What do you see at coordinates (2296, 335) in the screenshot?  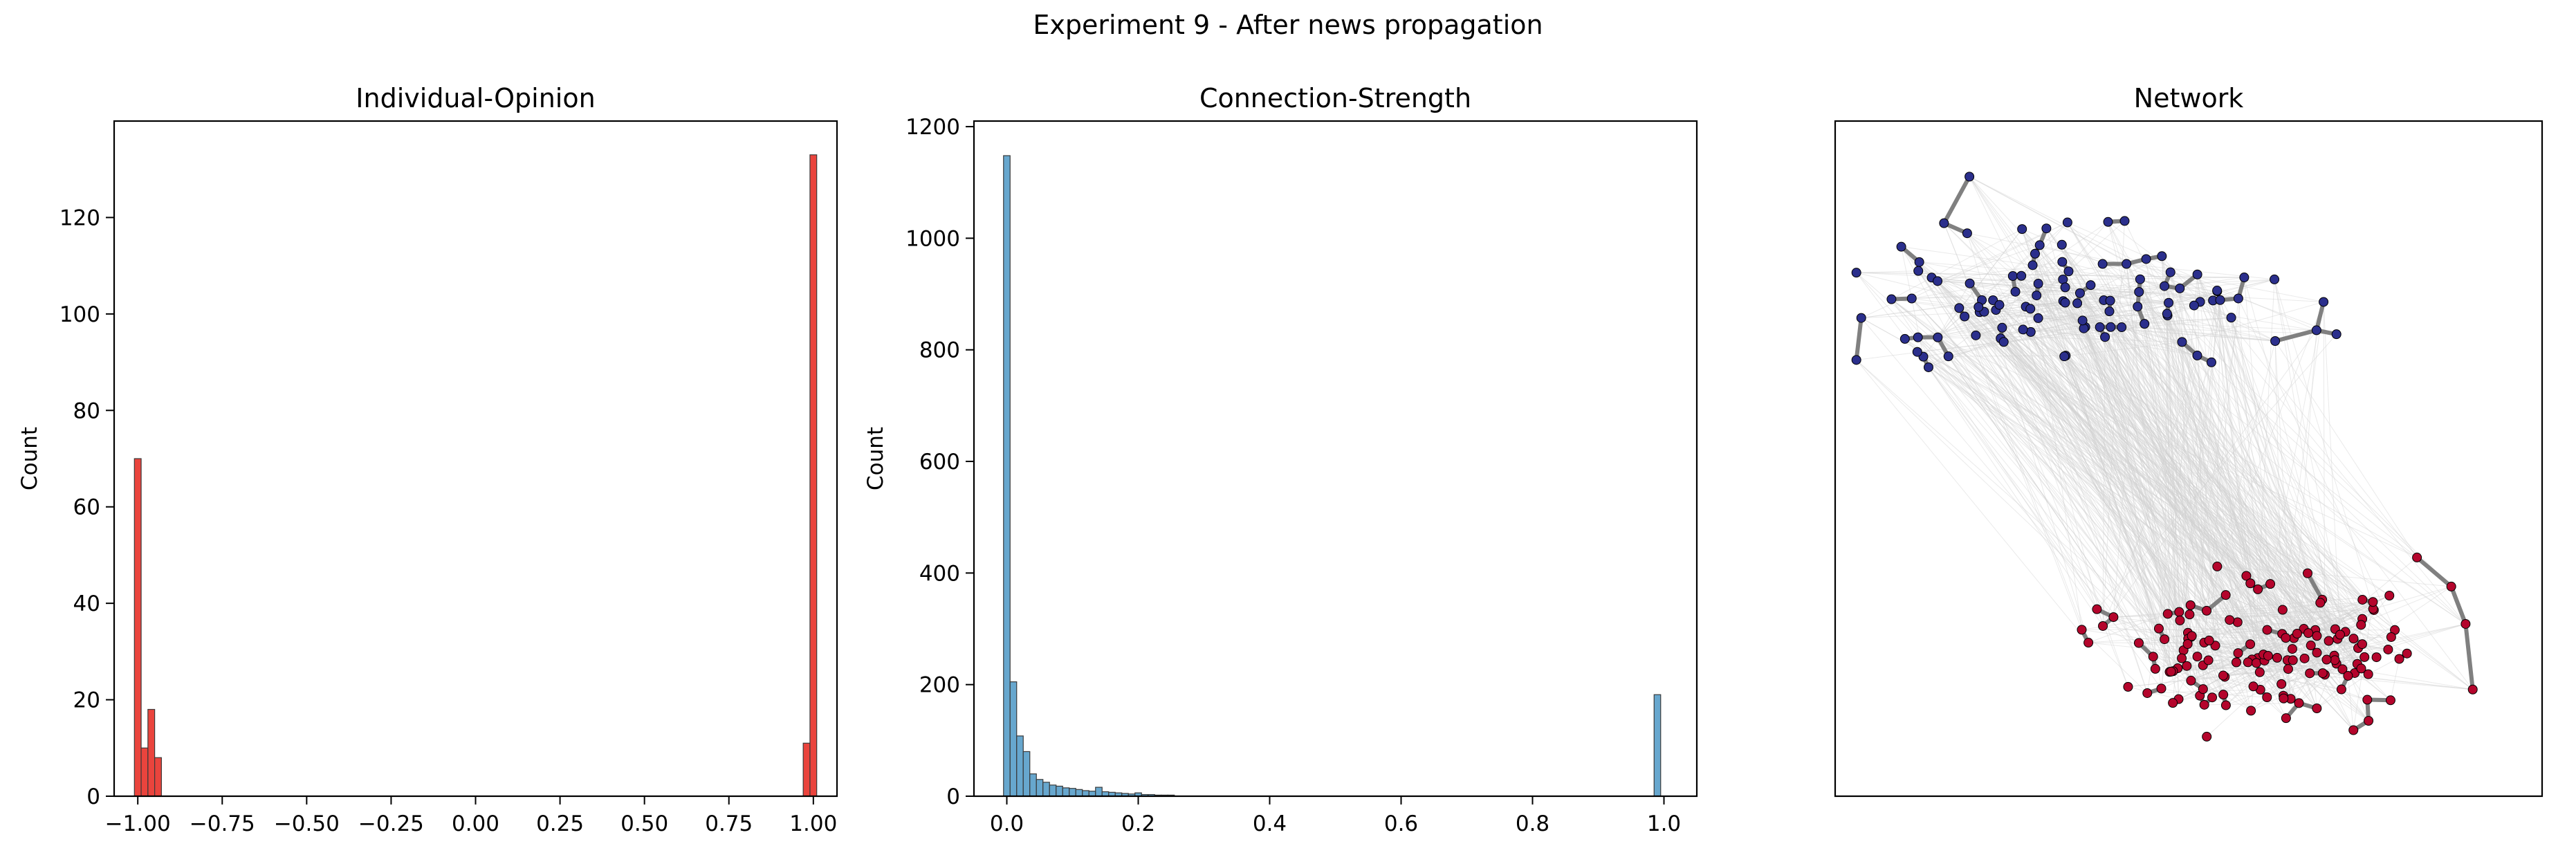 I see `strong-edge` at bounding box center [2296, 335].